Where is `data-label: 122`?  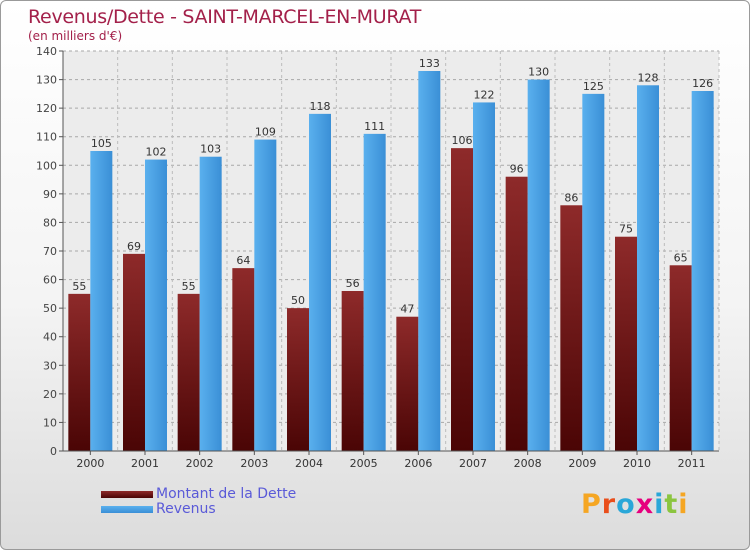 data-label: 122 is located at coordinates (484, 94).